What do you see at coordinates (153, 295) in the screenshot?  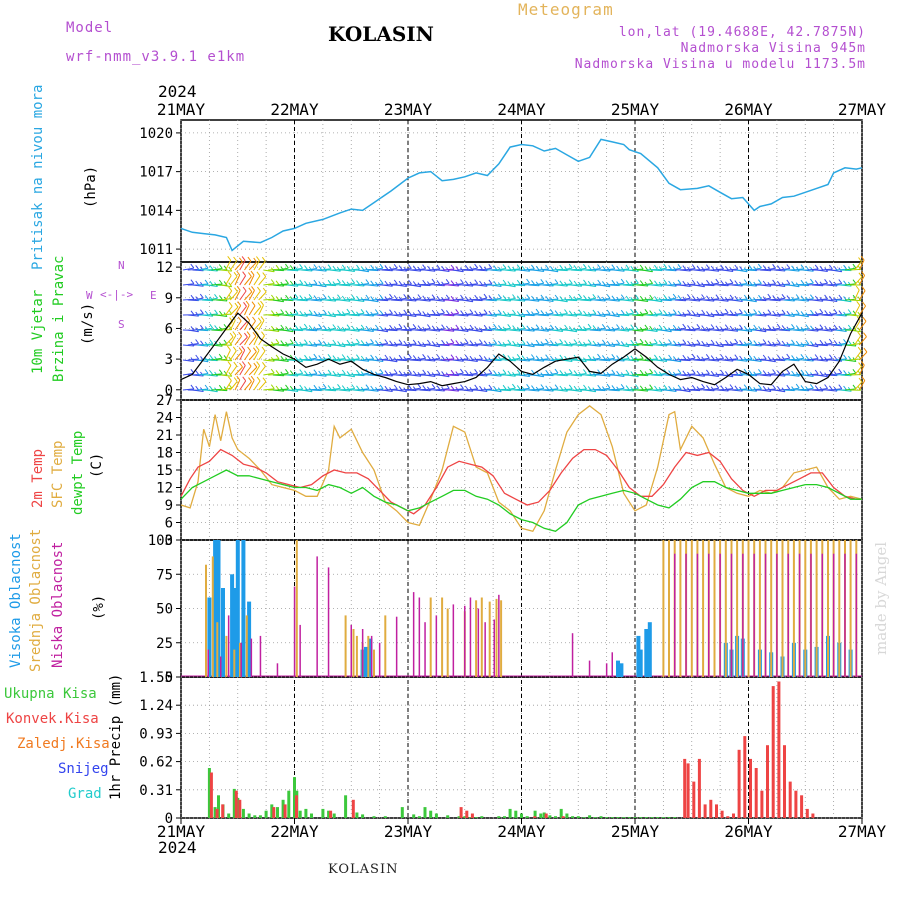 I see `compass-e: E` at bounding box center [153, 295].